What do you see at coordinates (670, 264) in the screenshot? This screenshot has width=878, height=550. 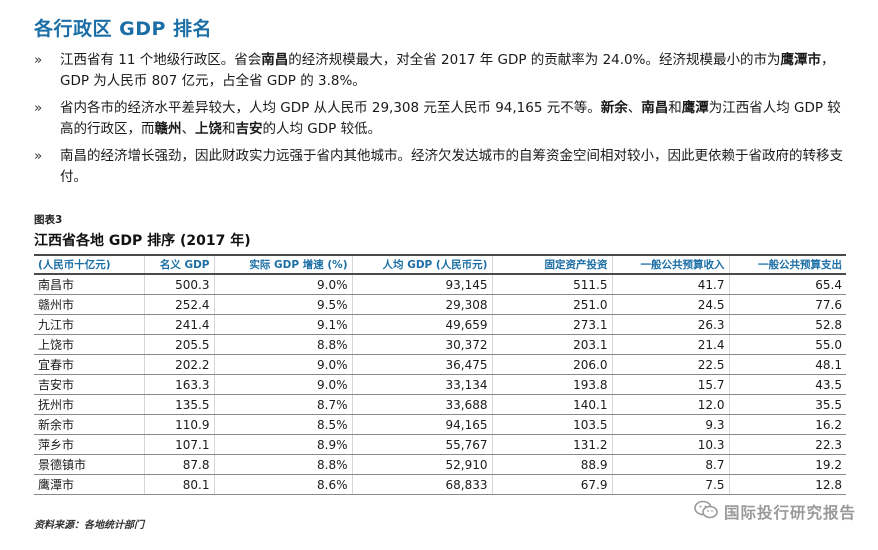 I see `column-header: 一般公共预算收入` at bounding box center [670, 264].